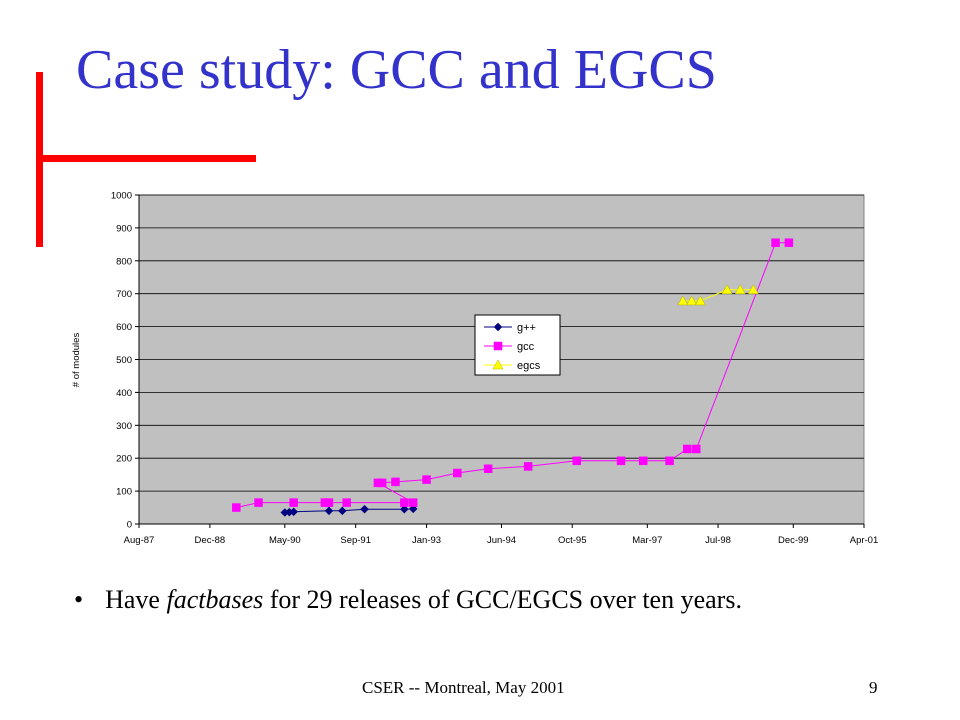 The image size is (960, 720). What do you see at coordinates (718, 295) in the screenshot?
I see `series-egcs` at bounding box center [718, 295].